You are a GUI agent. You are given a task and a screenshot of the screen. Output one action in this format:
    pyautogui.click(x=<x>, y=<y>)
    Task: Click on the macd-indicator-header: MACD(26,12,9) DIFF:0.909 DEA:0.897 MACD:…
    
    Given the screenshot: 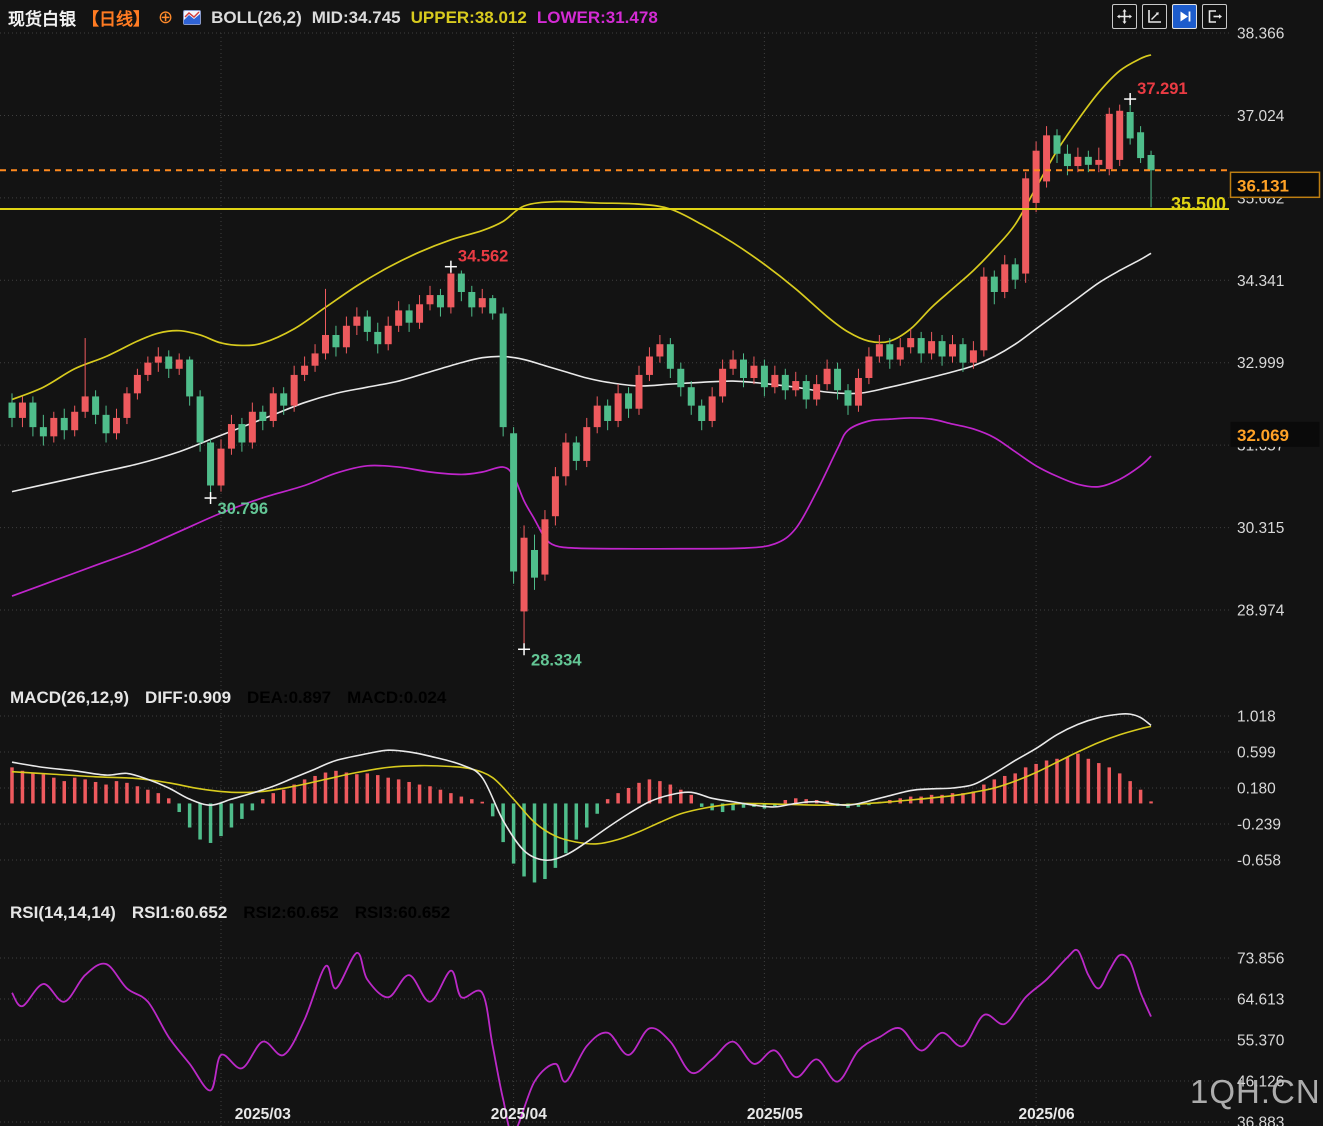 What is the action you would take?
    pyautogui.click(x=228, y=698)
    